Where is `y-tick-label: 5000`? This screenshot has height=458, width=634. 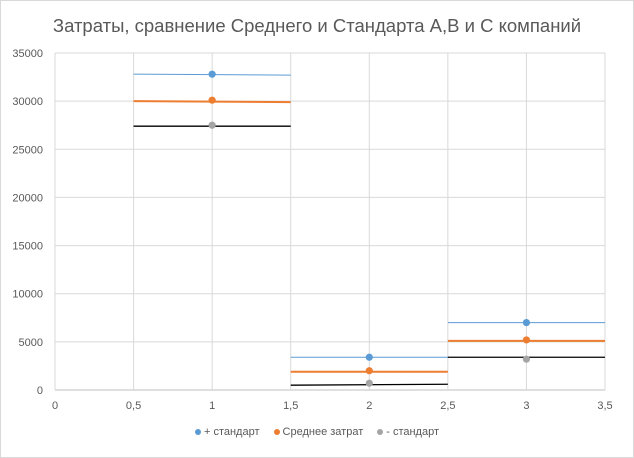 y-tick-label: 5000 is located at coordinates (31, 343).